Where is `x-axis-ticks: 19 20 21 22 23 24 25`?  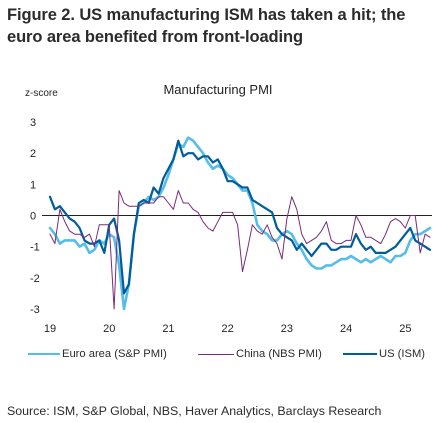 x-axis-ticks: 19 20 21 22 23 24 25 is located at coordinates (228, 329).